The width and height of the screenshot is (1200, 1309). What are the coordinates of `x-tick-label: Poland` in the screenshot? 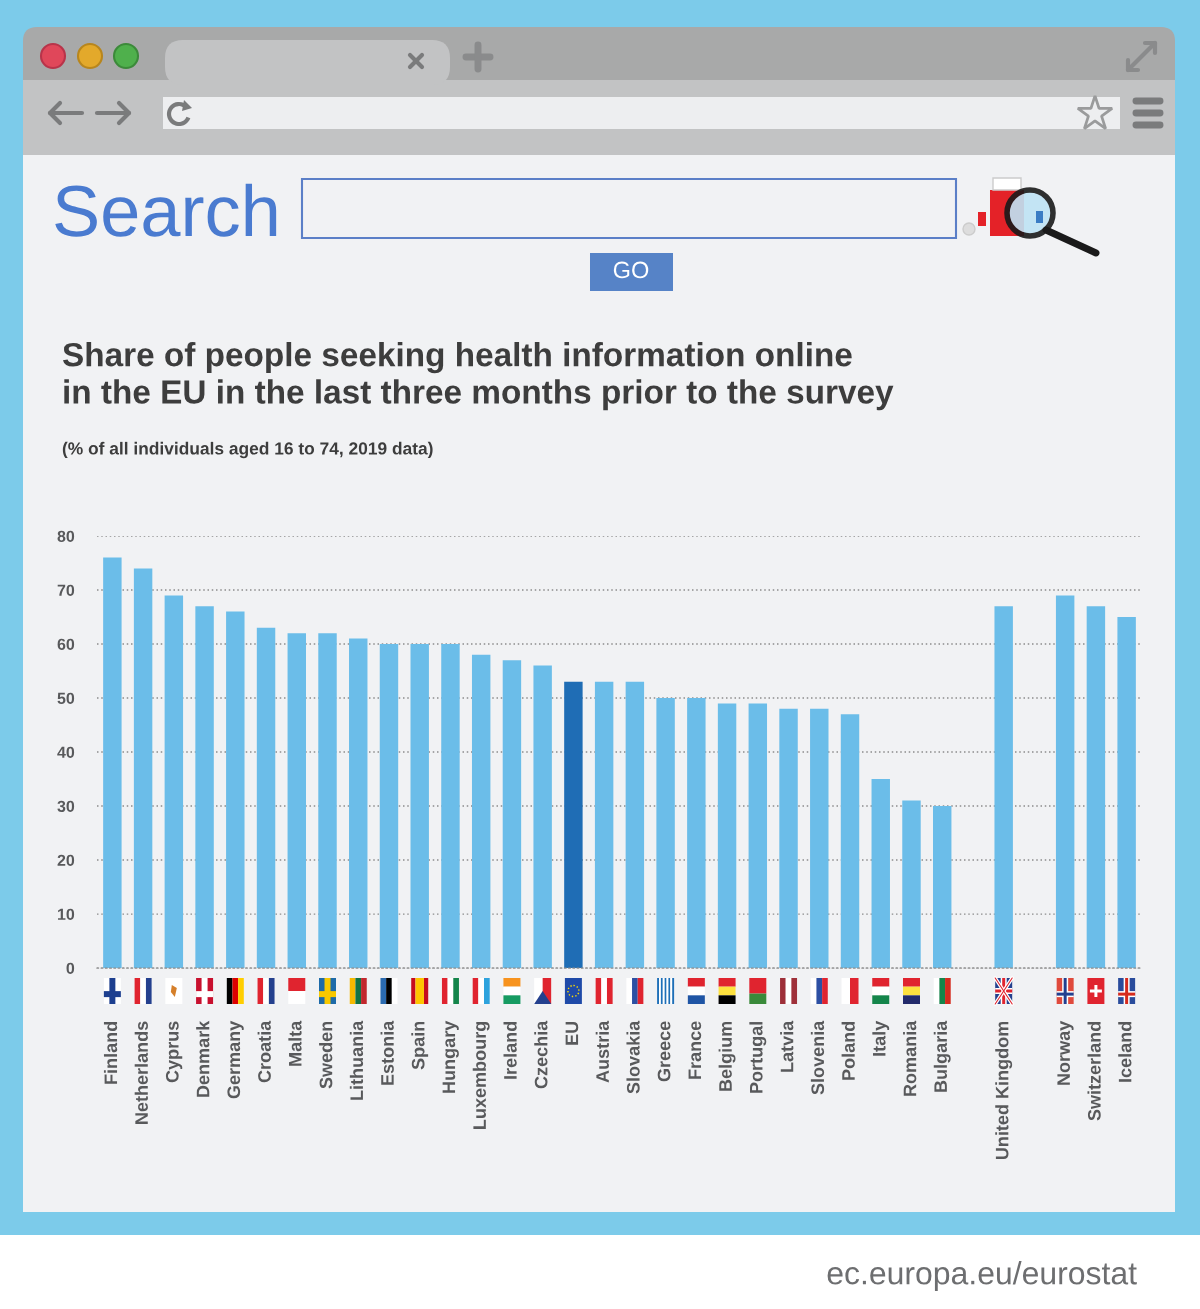 It's located at (848, 1050).